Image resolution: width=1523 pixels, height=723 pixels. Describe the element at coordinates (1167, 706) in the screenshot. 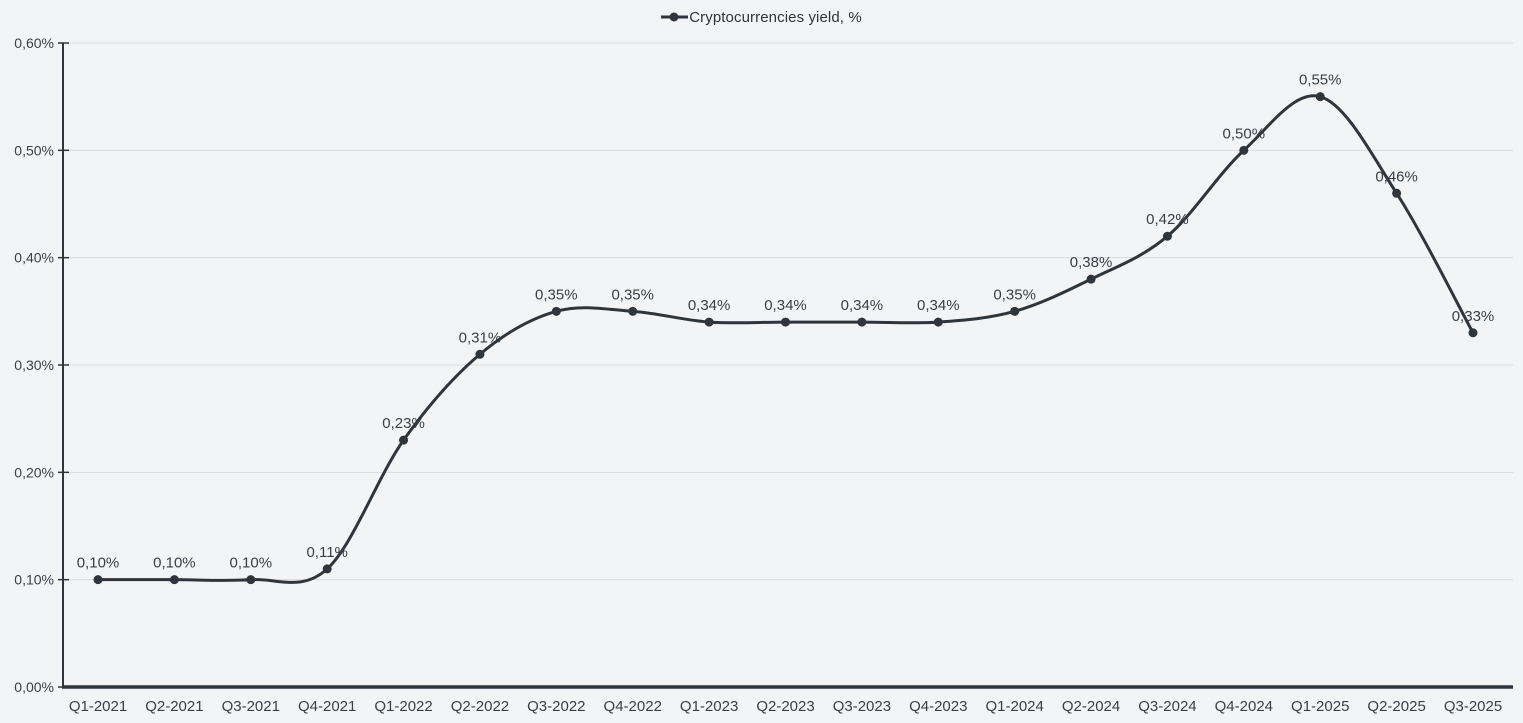

I see `x-tick-label: Q3-2024` at that location.